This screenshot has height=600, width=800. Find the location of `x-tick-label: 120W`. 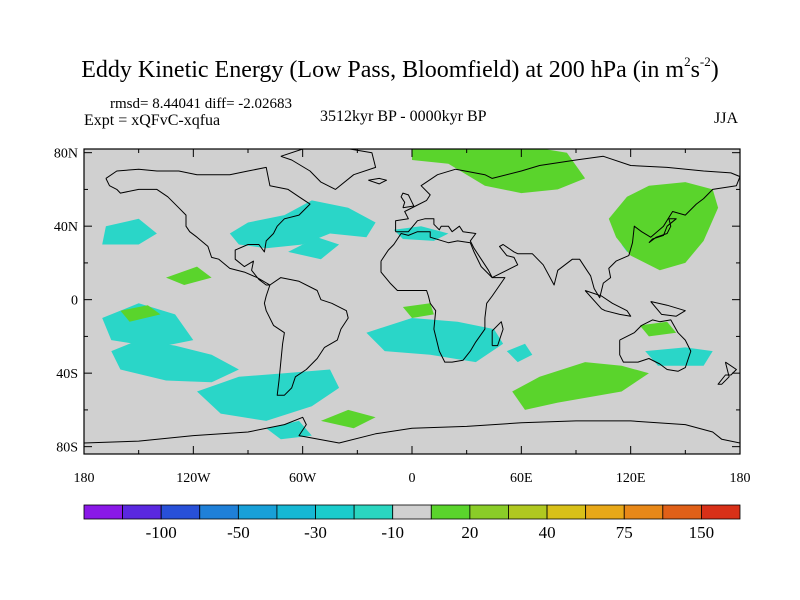

x-tick-label: 120W is located at coordinates (193, 478).